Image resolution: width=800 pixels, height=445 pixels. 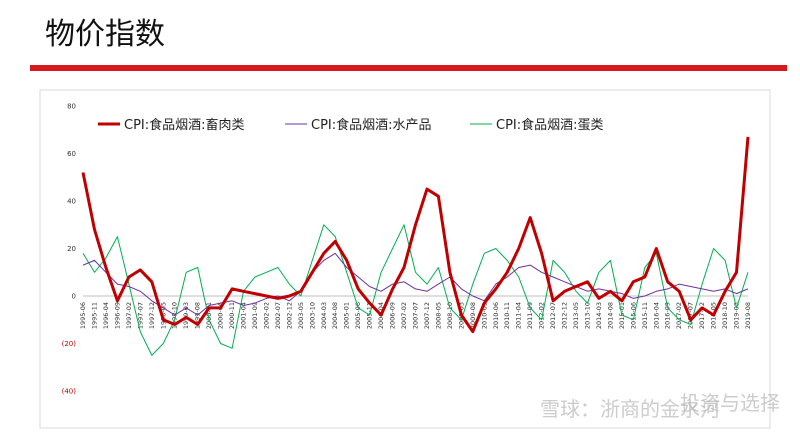 What do you see at coordinates (71, 107) in the screenshot?
I see `y-tick-label: 80` at bounding box center [71, 107].